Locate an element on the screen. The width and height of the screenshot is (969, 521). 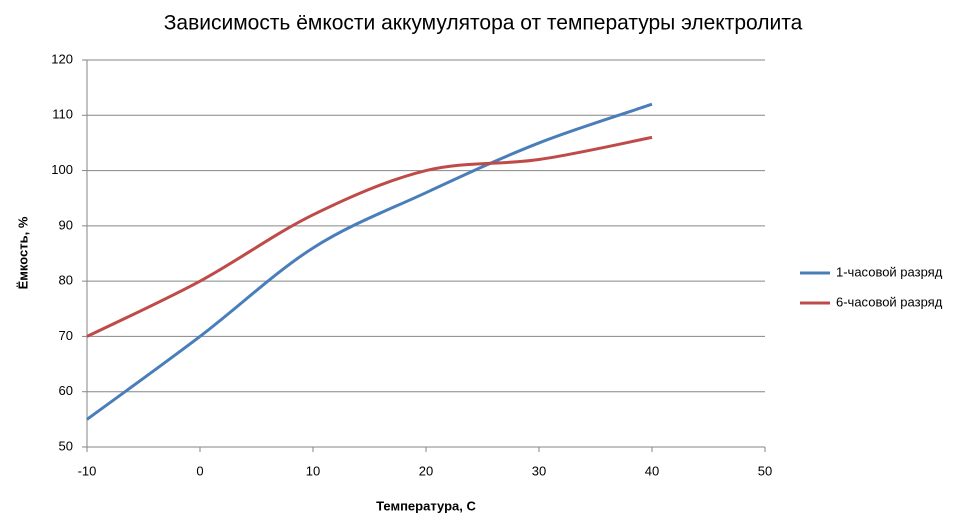
x-axis-title: Температура, C is located at coordinates (426, 505).